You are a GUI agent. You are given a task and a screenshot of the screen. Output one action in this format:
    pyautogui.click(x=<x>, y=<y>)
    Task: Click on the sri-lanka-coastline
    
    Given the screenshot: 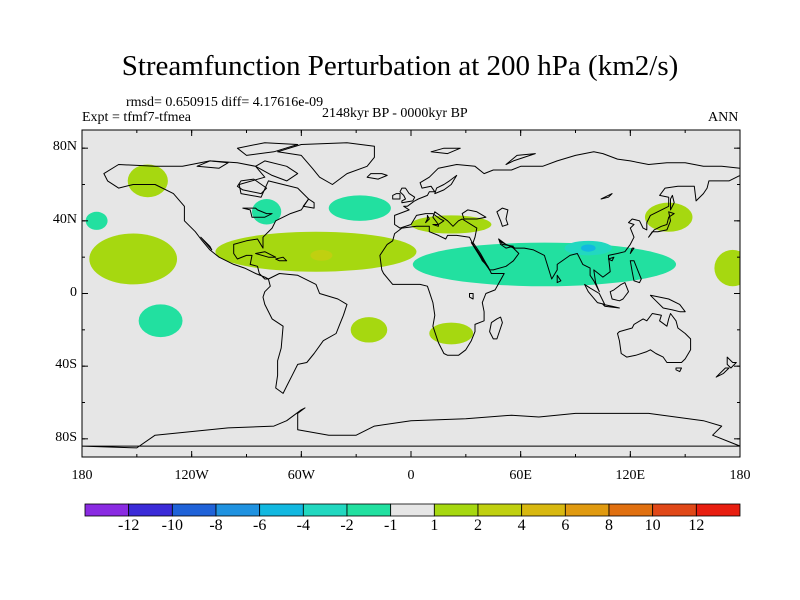 What is the action you would take?
    pyautogui.click(x=559, y=279)
    